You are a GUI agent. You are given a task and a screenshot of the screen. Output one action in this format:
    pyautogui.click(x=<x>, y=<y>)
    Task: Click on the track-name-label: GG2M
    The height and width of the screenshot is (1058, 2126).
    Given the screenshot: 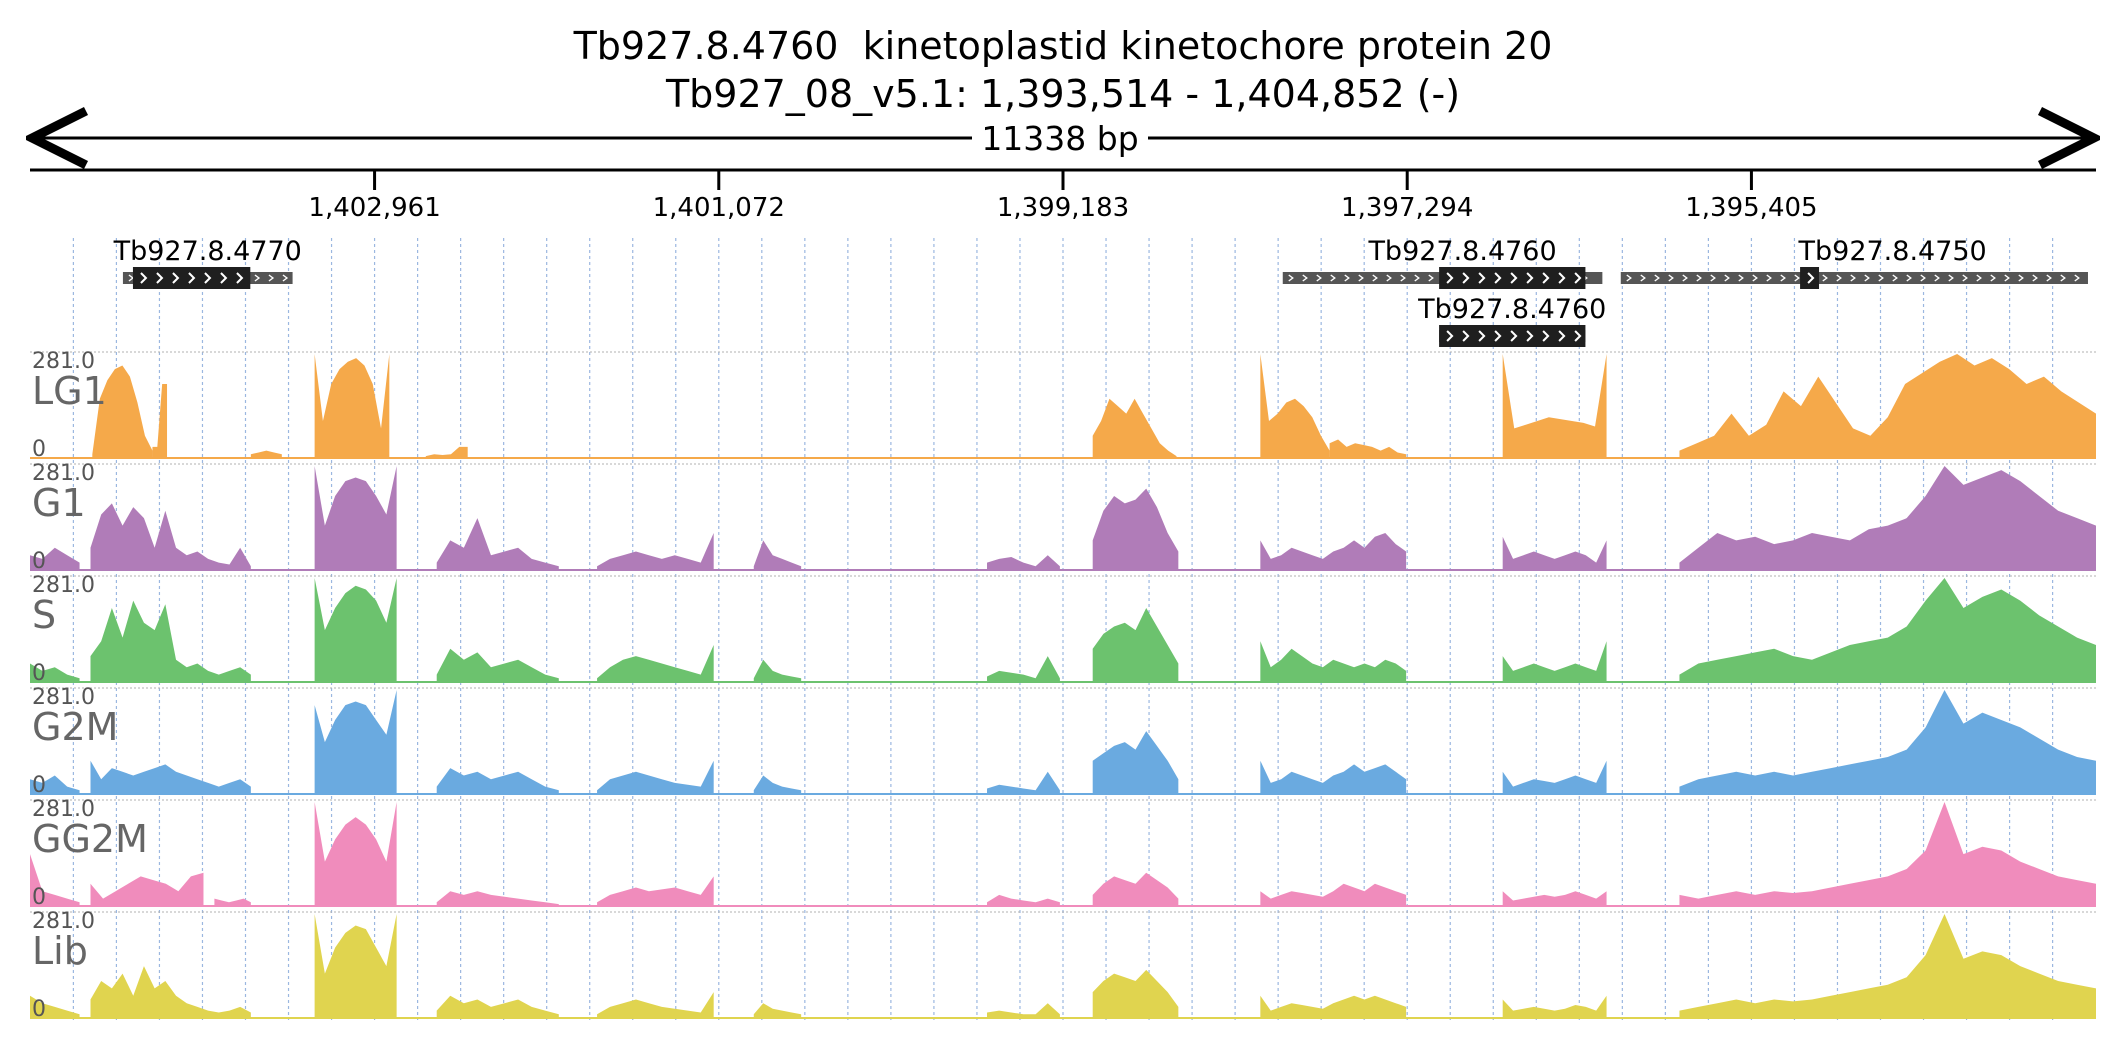 What is the action you would take?
    pyautogui.click(x=90, y=839)
    